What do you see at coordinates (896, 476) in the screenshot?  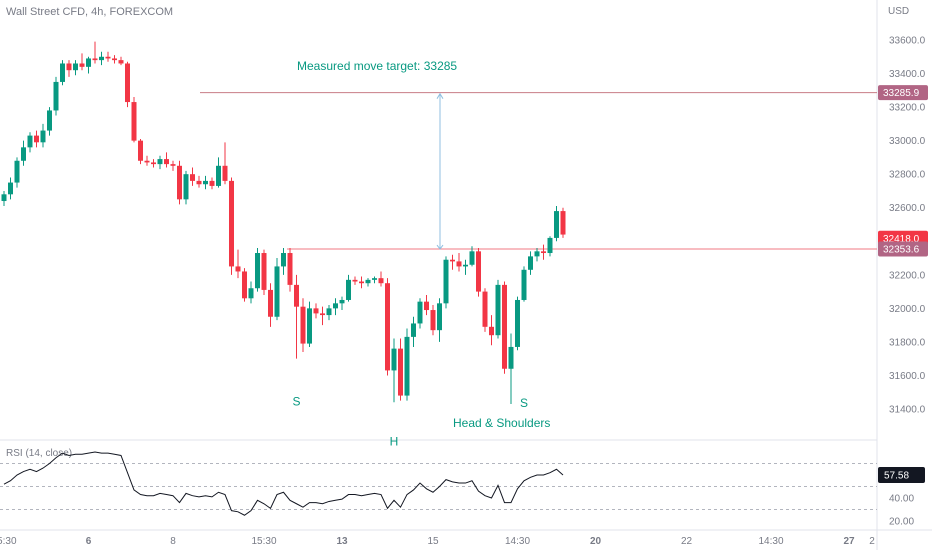 I see `rsi-value-label: 57.58` at bounding box center [896, 476].